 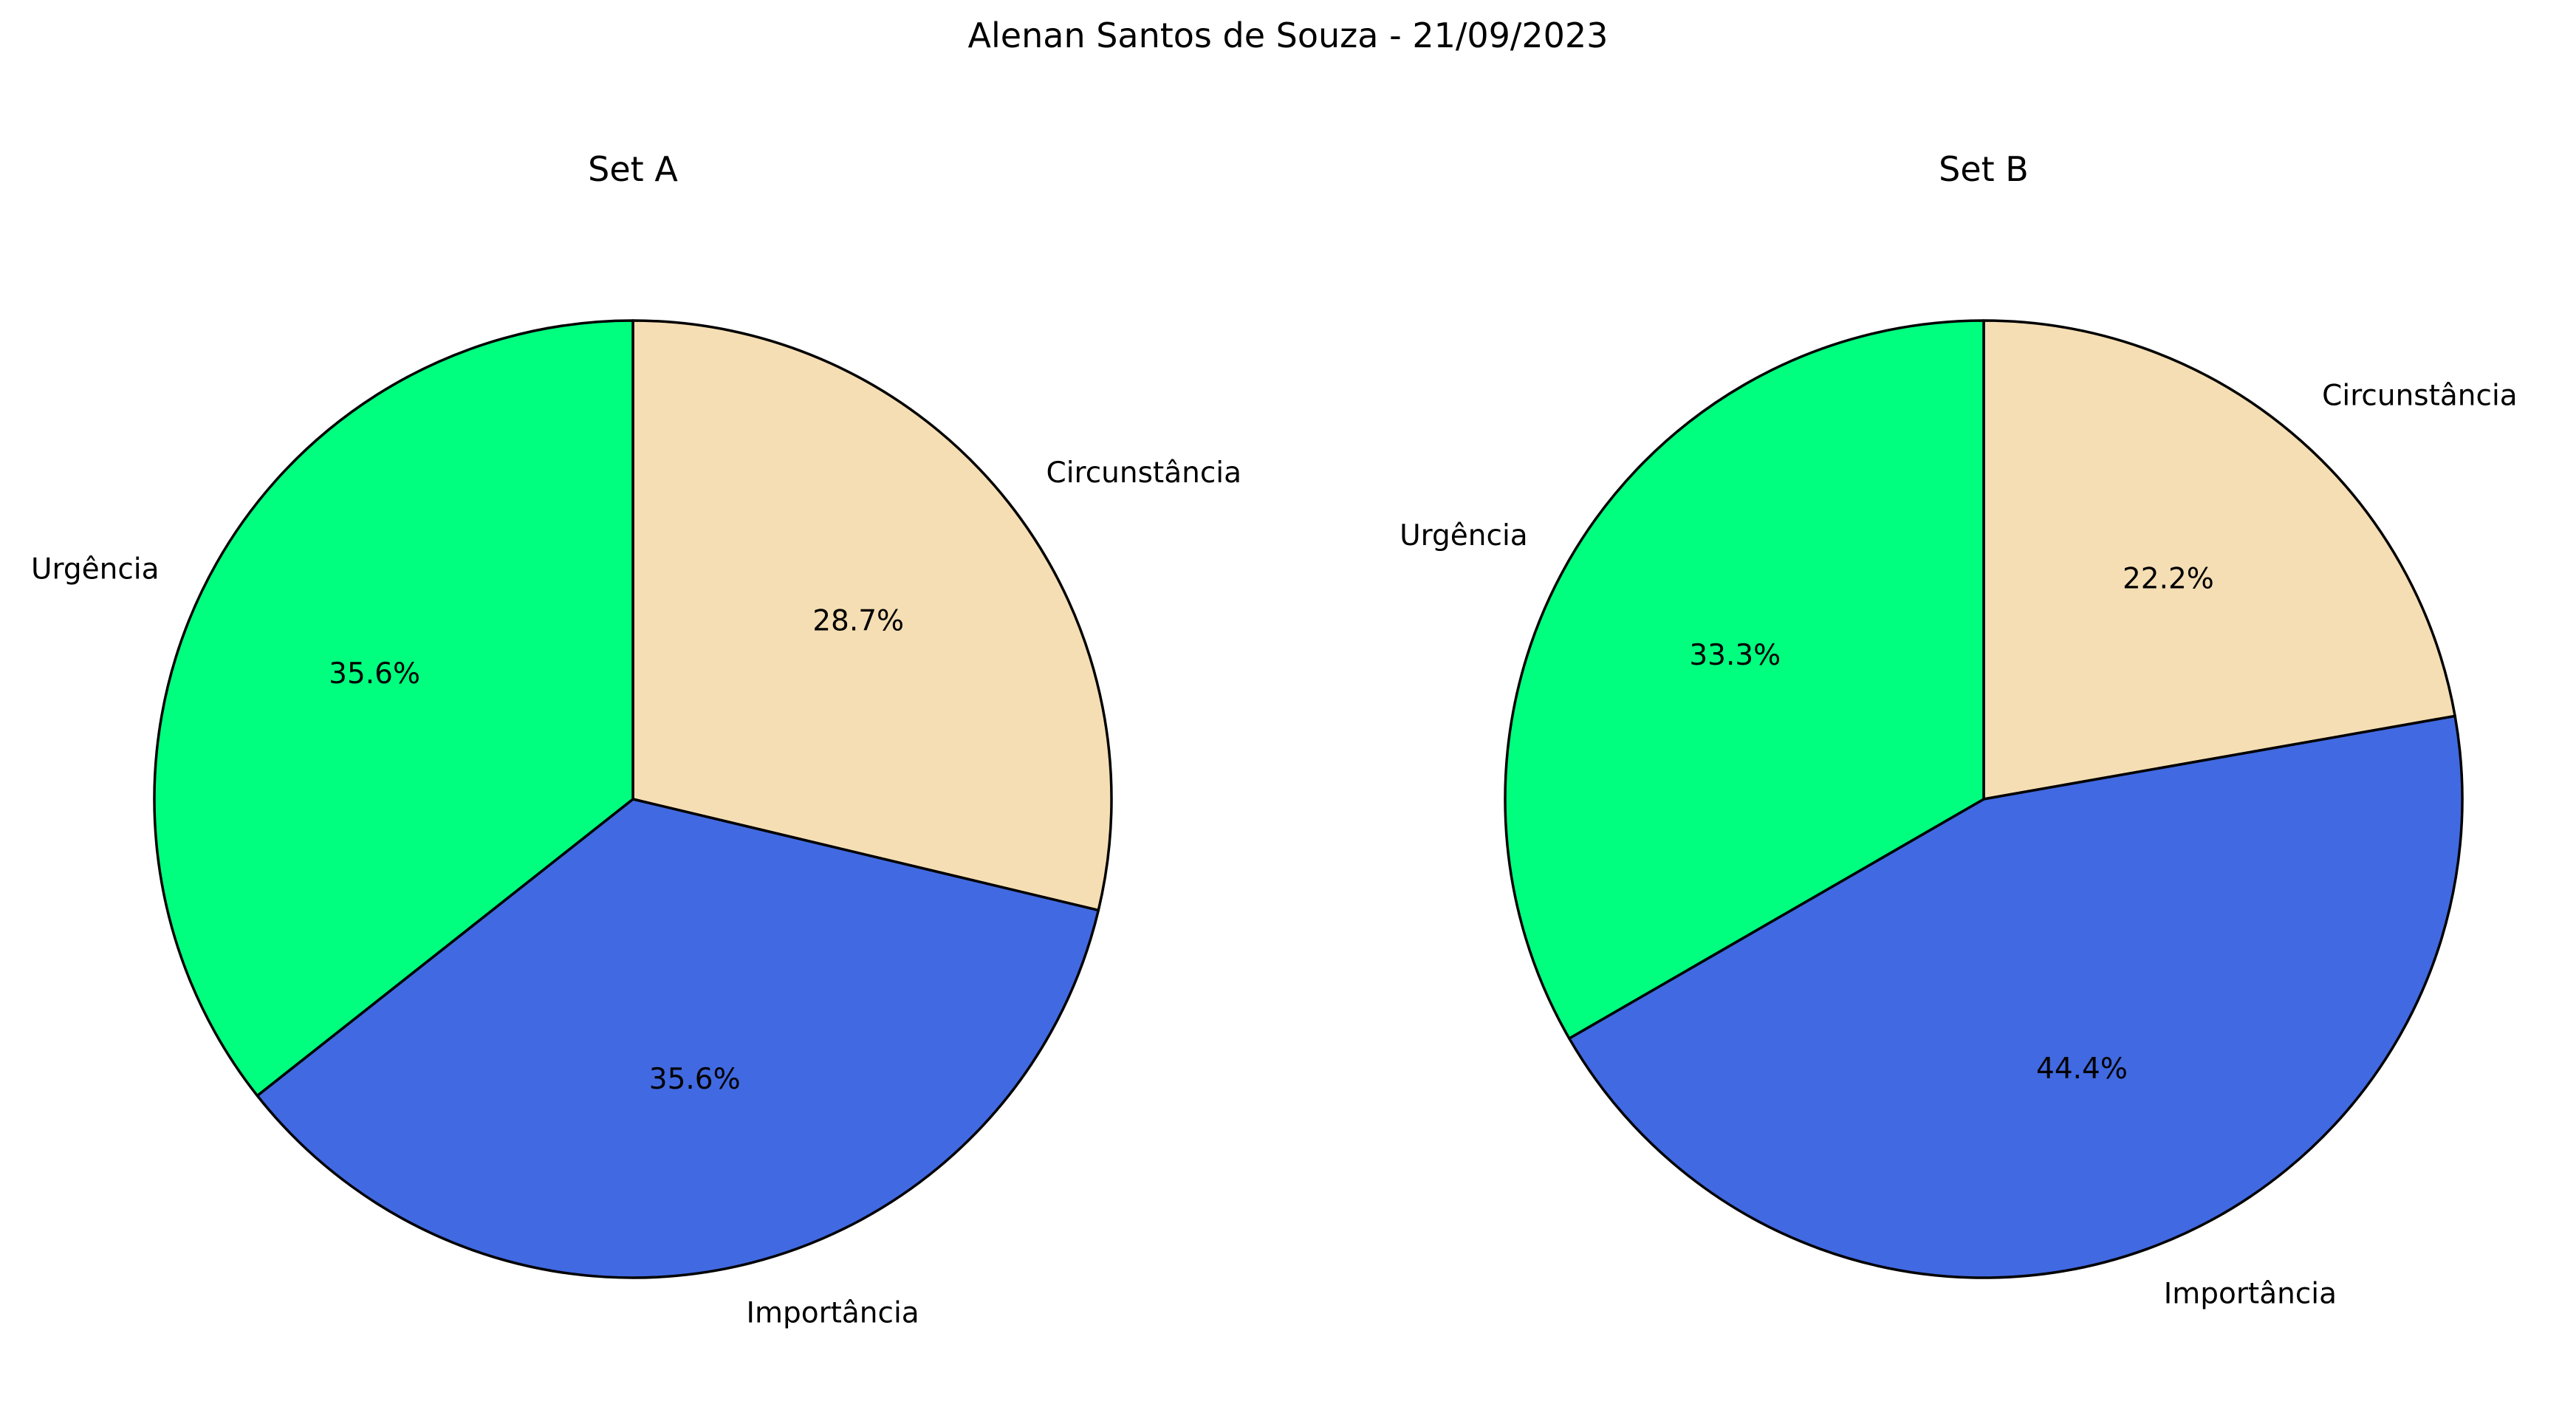 I want to click on pie-percent-label-circunstancia: 22.2%, so click(x=2168, y=579).